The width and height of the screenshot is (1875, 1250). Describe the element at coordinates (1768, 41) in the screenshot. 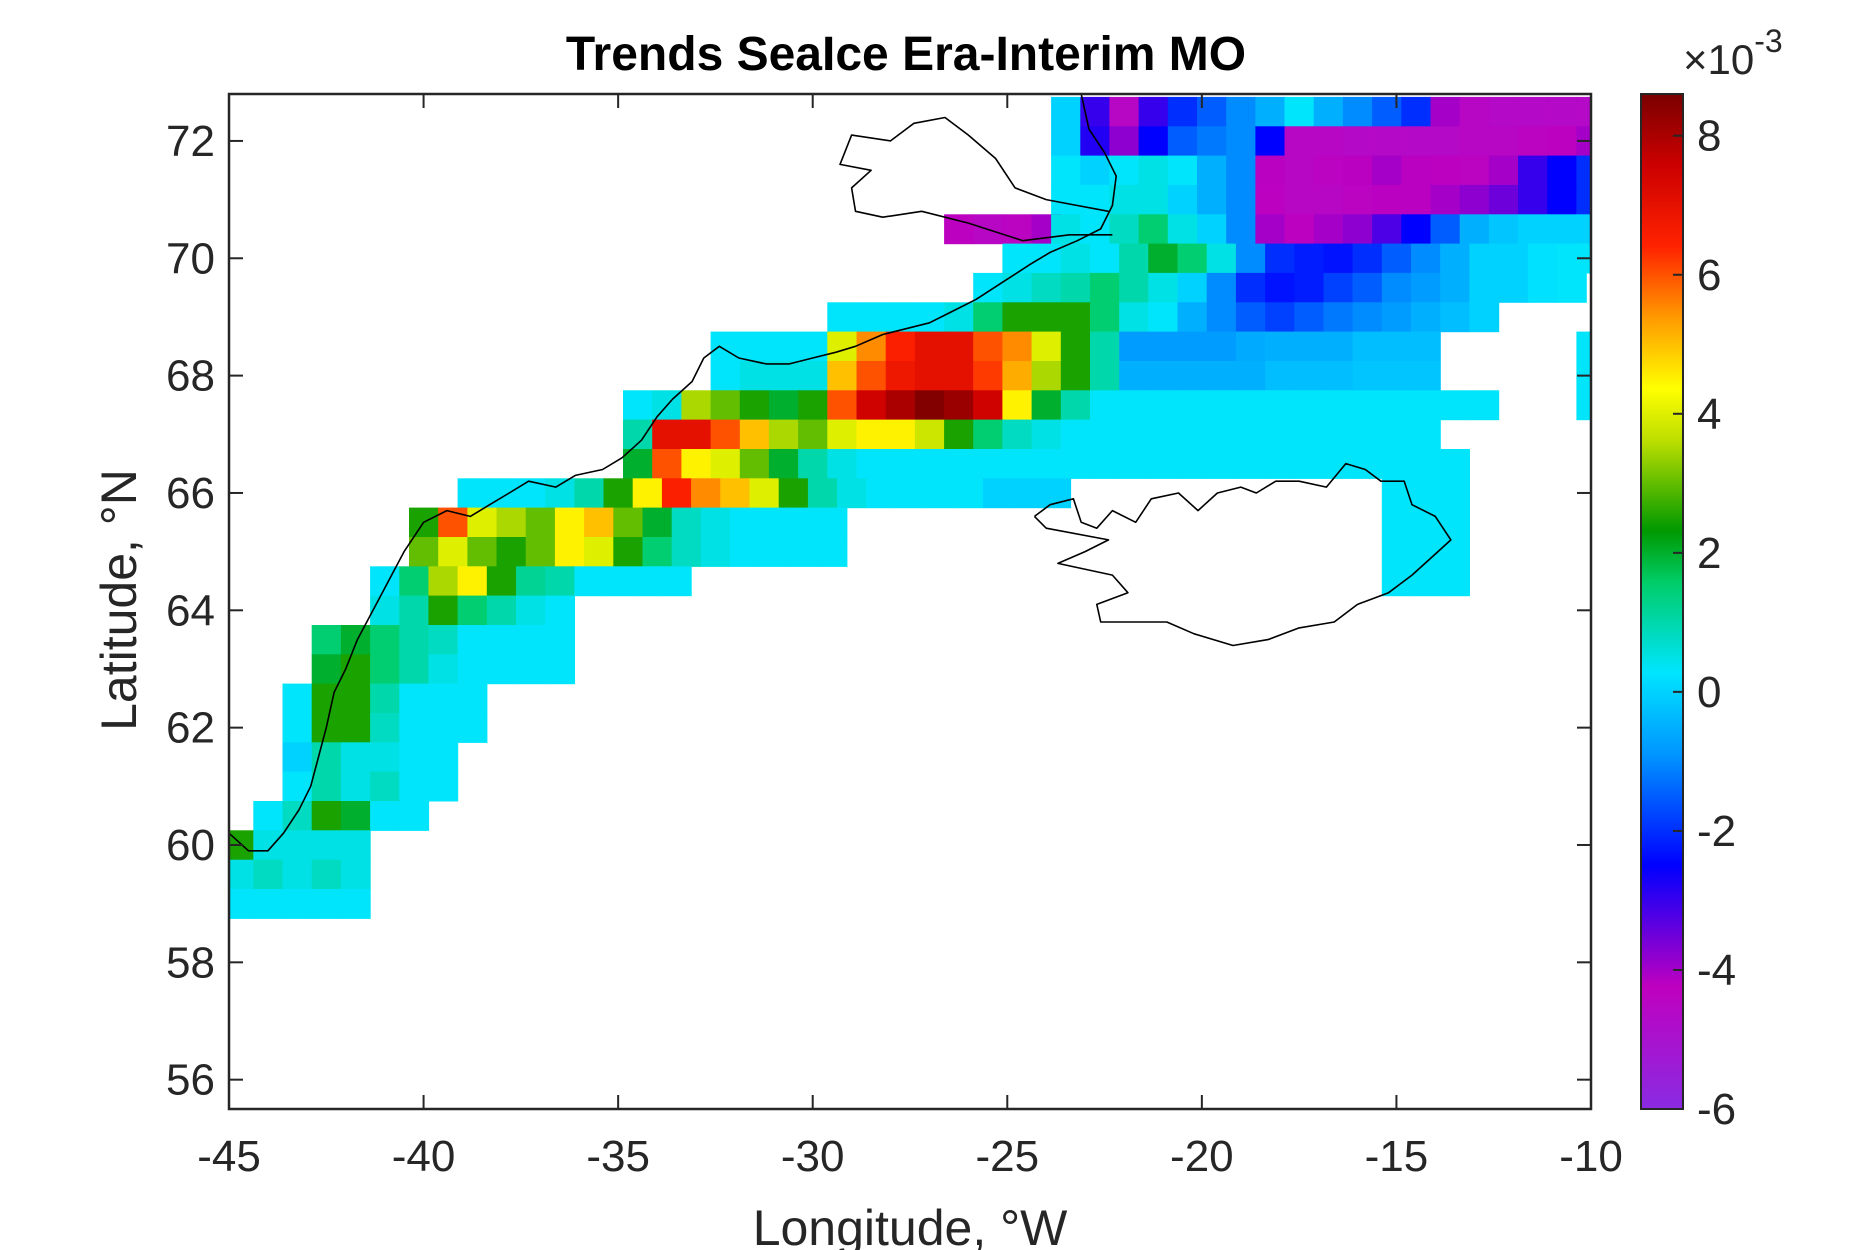

I see `colorbar-multiplier-exponent: -3` at that location.